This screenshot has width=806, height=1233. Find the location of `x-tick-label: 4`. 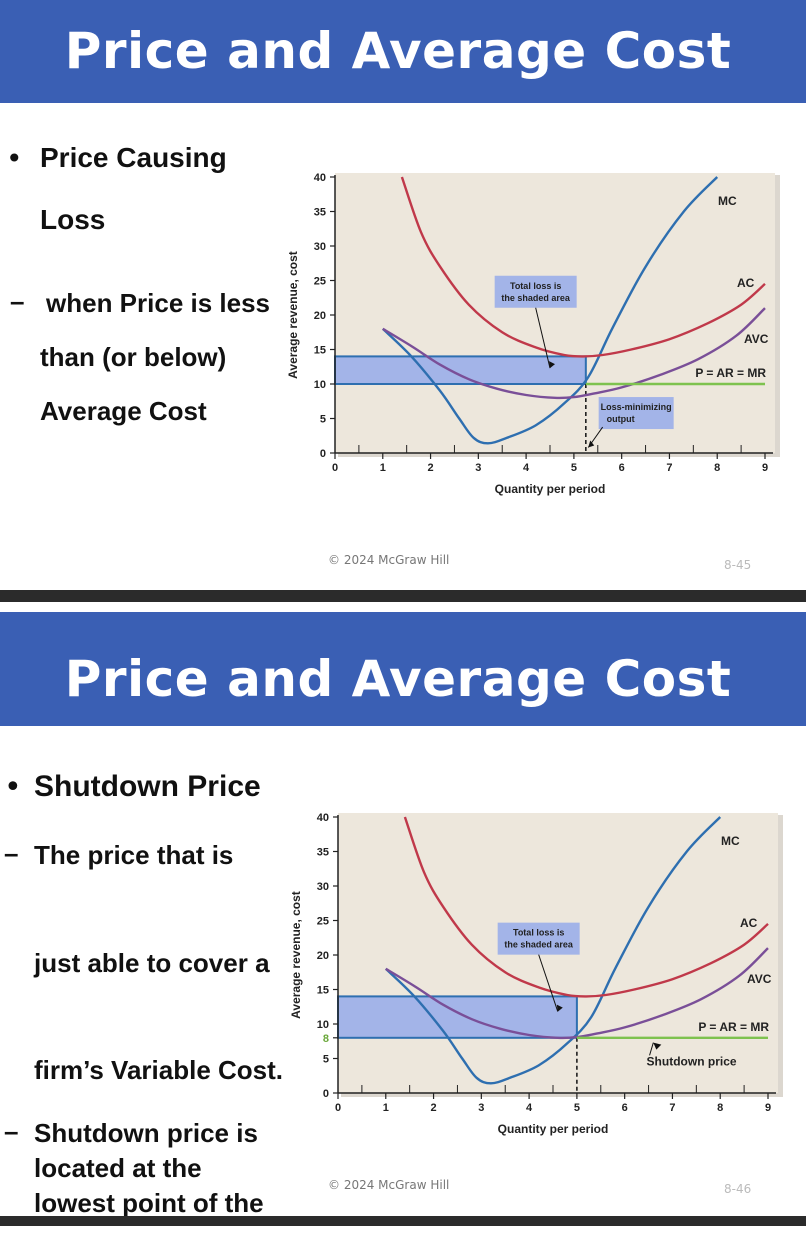

x-tick-label: 4 is located at coordinates (529, 1108).